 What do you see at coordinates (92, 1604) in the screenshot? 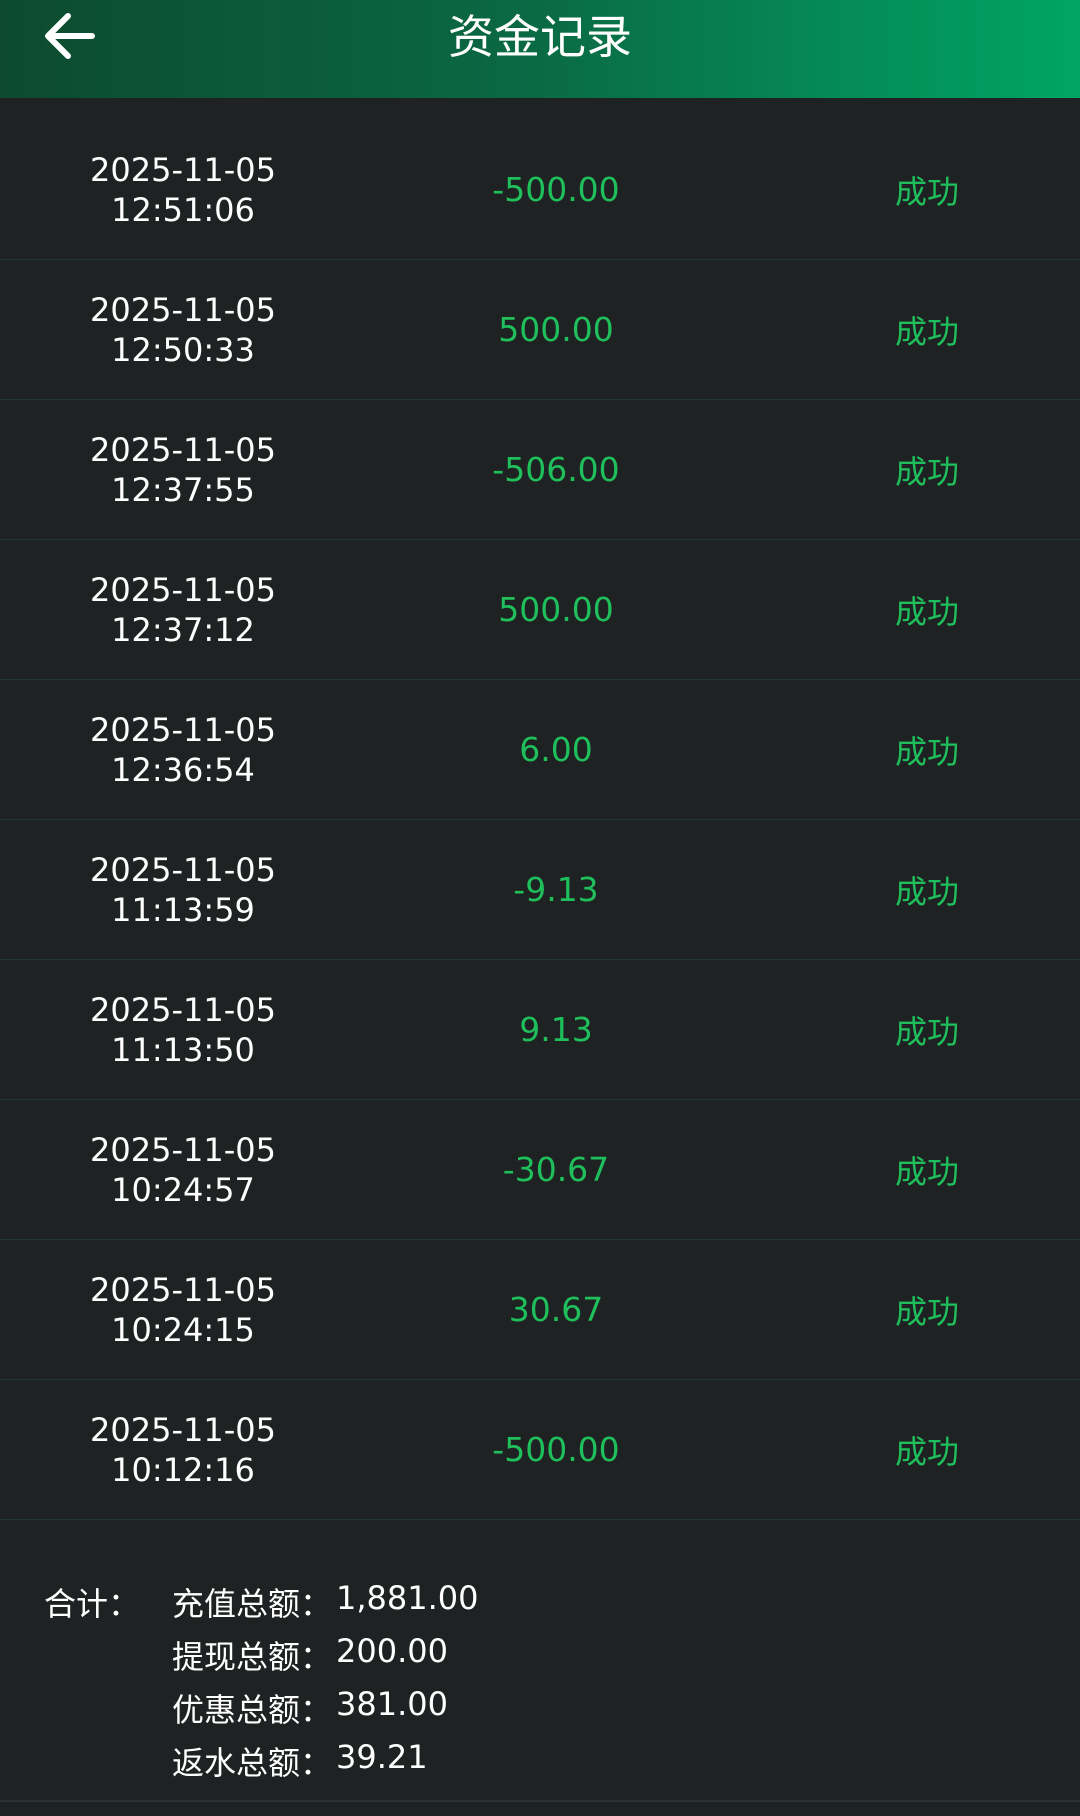
I see `summary-label: 合计：` at bounding box center [92, 1604].